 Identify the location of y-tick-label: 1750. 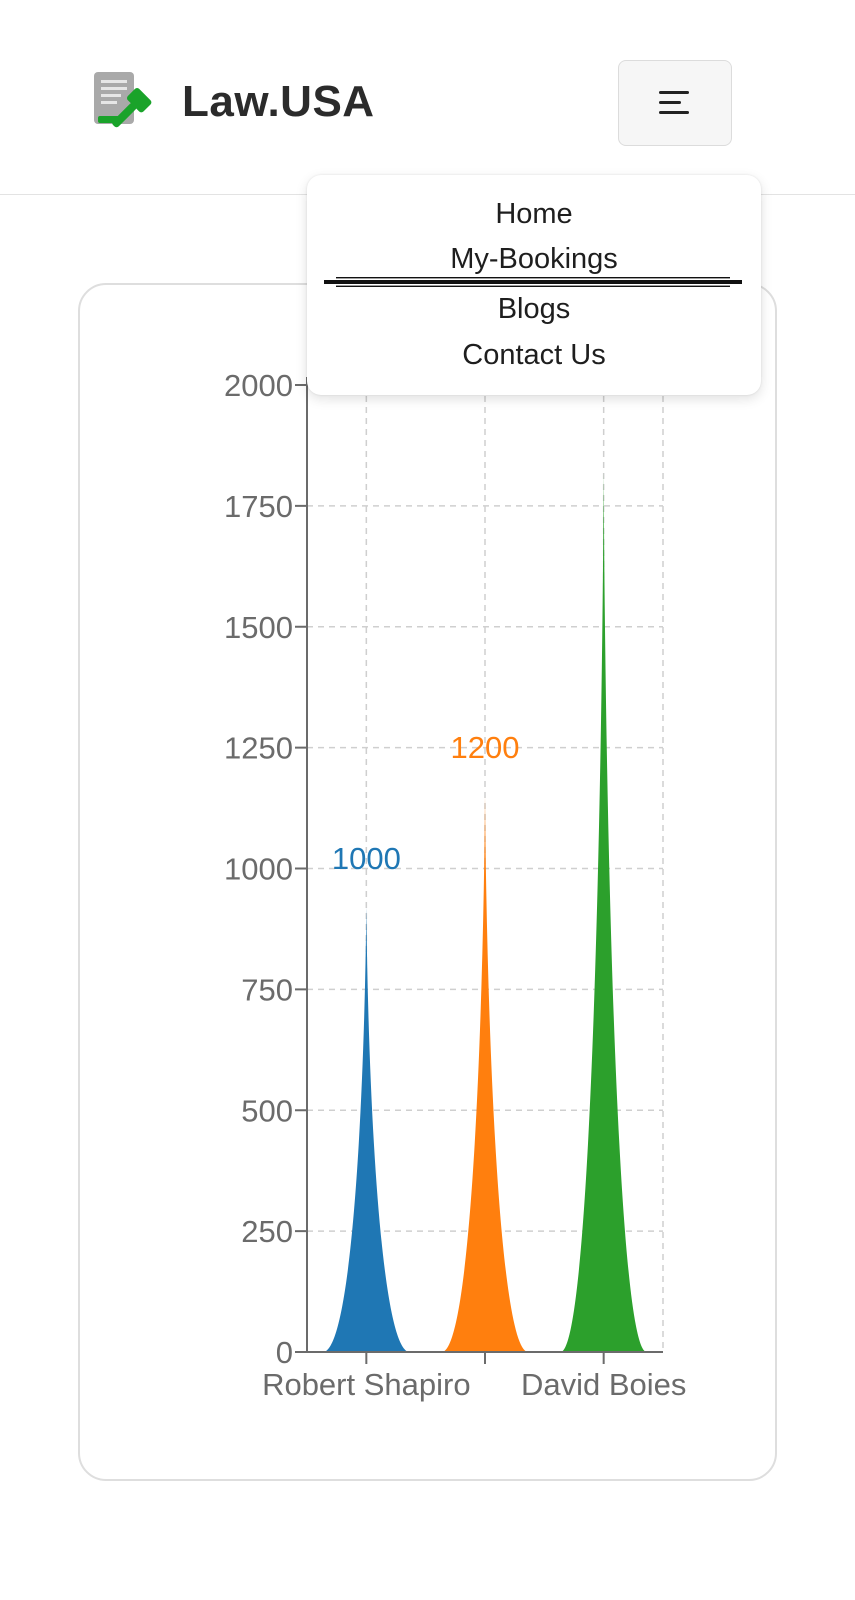
(258, 506).